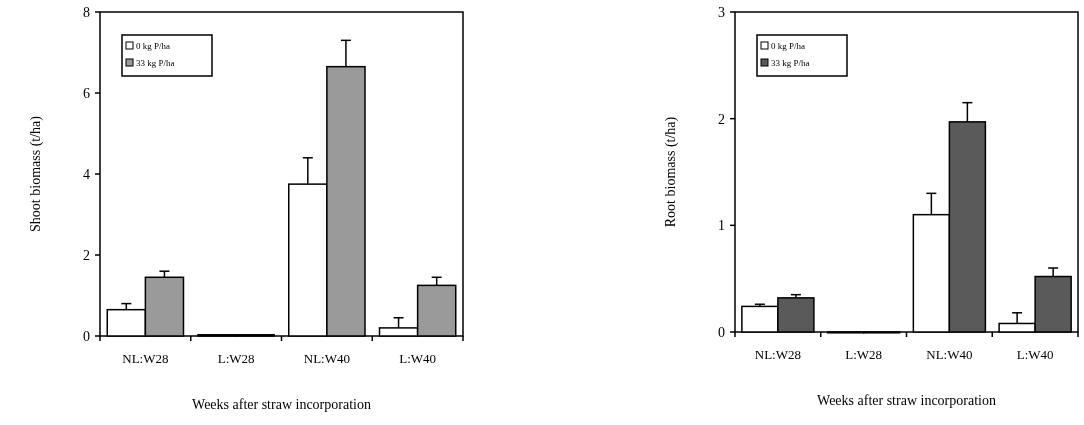  Describe the element at coordinates (721, 12) in the screenshot. I see `y-tick-label: 3` at that location.